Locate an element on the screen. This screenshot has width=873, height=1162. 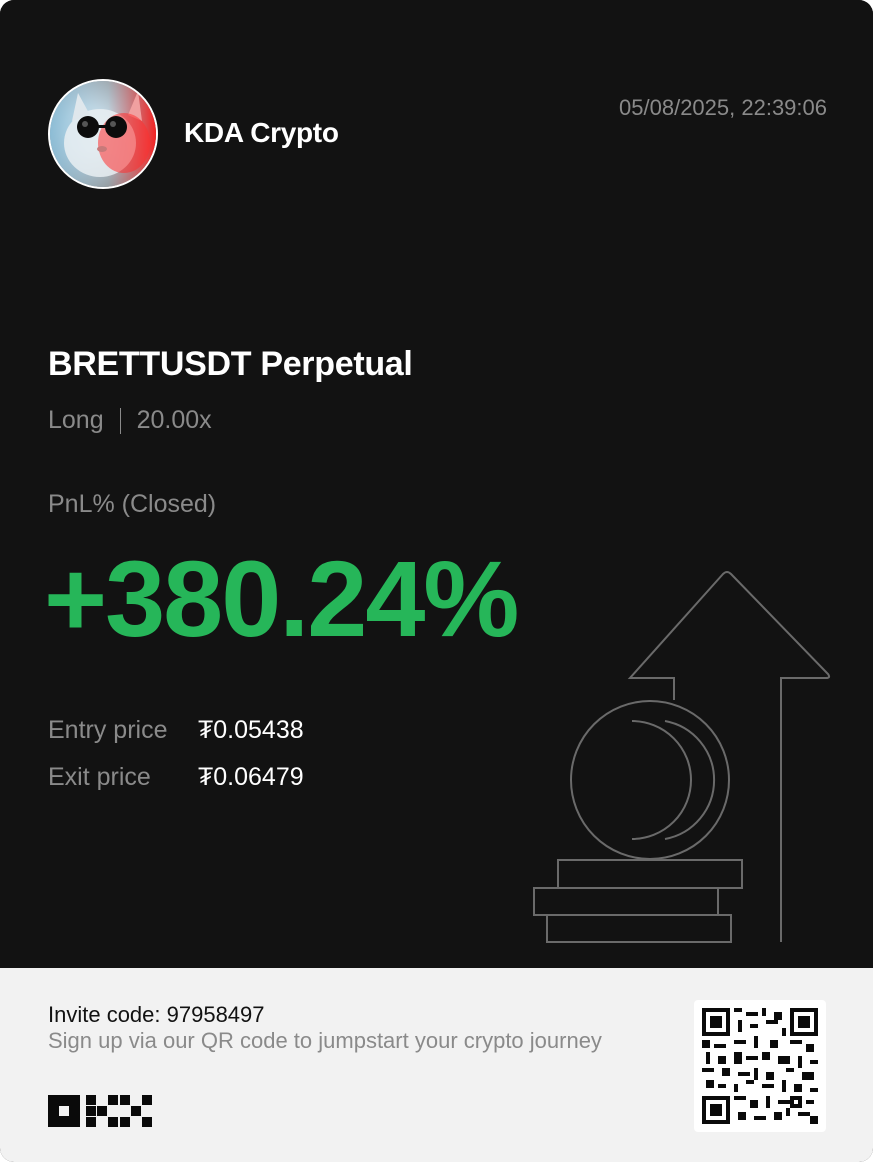
position-meta: Long 20.00x is located at coordinates (130, 420).